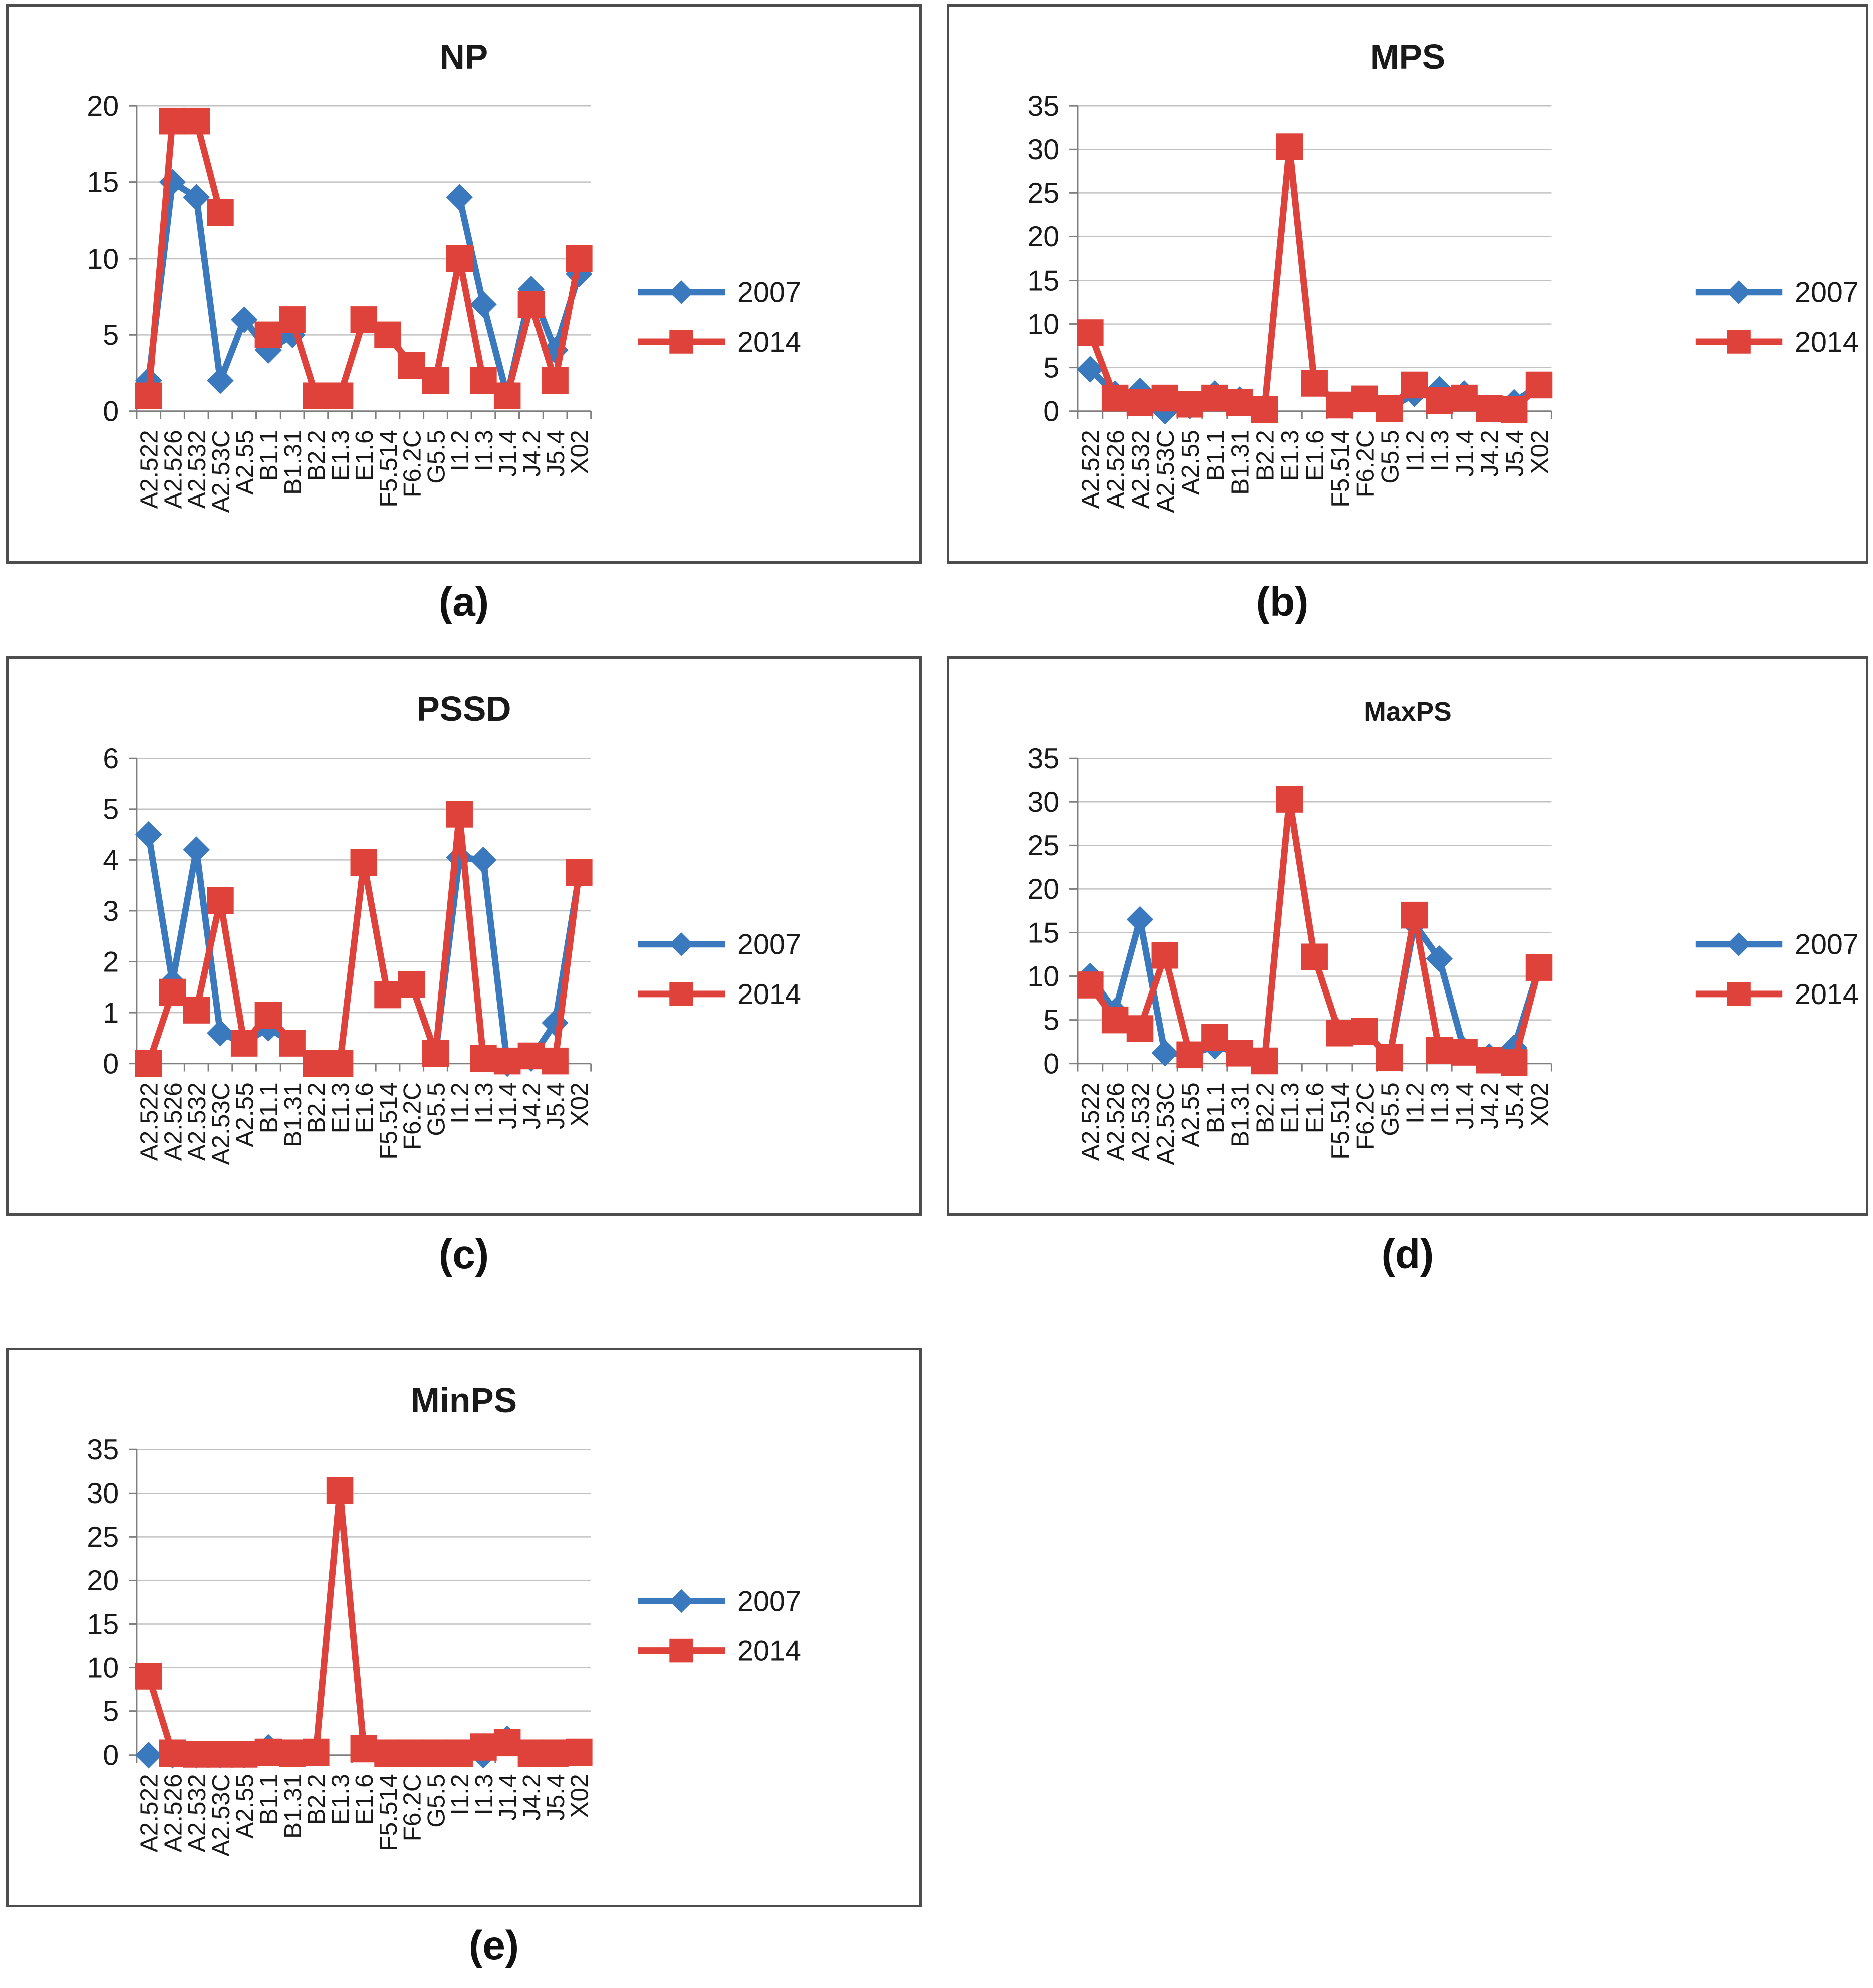  I want to click on y-axis-tick-label: 3, so click(111, 911).